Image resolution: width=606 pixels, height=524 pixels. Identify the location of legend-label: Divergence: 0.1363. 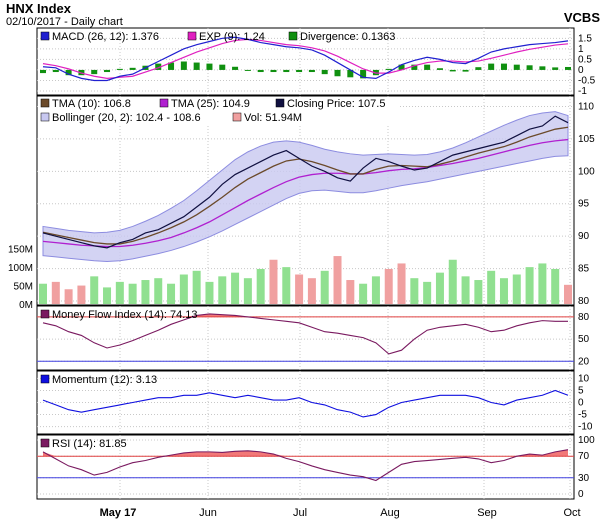
(347, 37).